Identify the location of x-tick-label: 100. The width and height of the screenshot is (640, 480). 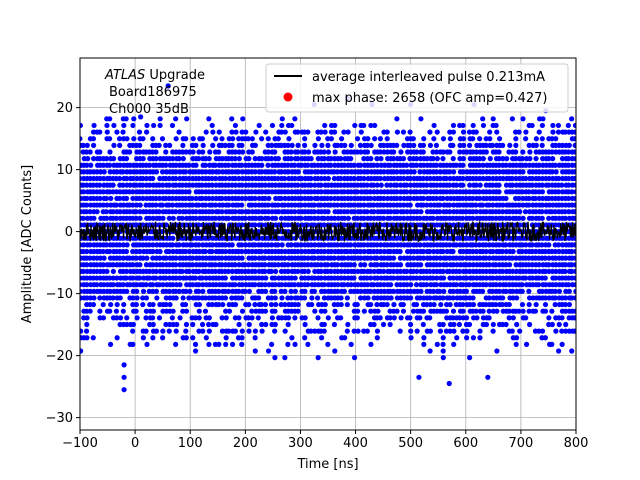
(190, 443).